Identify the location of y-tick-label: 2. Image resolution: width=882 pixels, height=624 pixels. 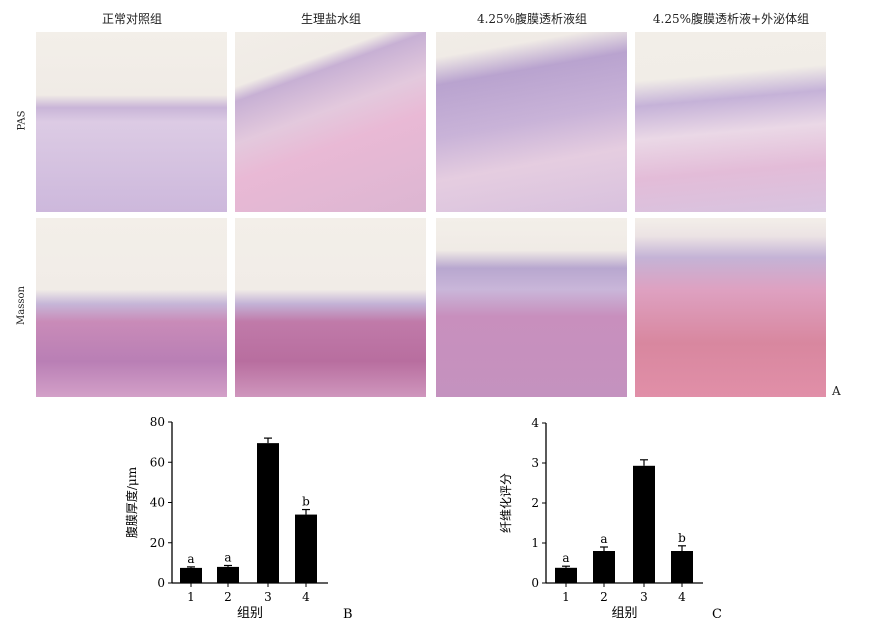
(535, 503).